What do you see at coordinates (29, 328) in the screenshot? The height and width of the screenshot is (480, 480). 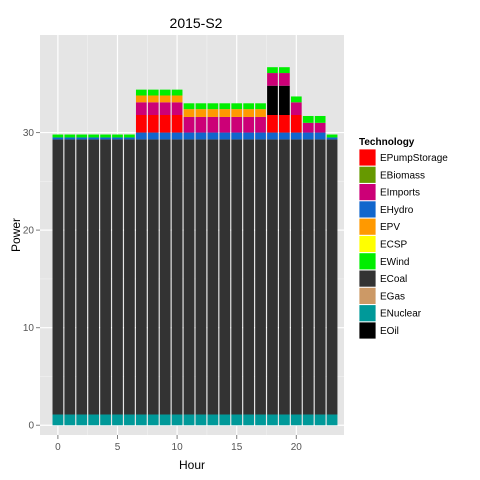 I see `y-tick-label: 10` at bounding box center [29, 328].